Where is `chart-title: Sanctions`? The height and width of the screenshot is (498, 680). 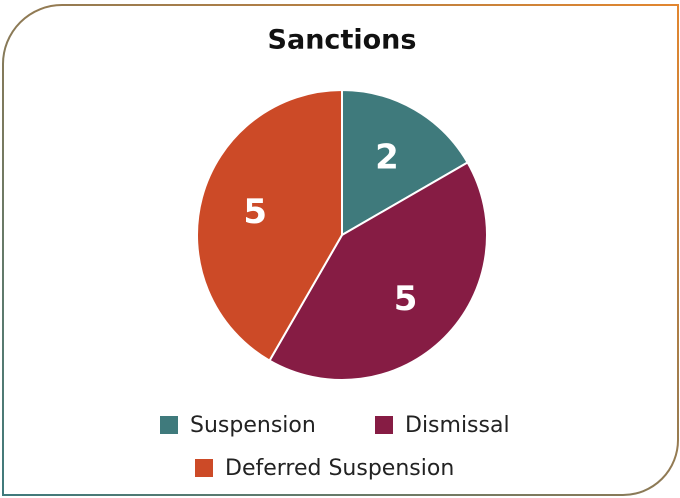
chart-title: Sanctions is located at coordinates (342, 40).